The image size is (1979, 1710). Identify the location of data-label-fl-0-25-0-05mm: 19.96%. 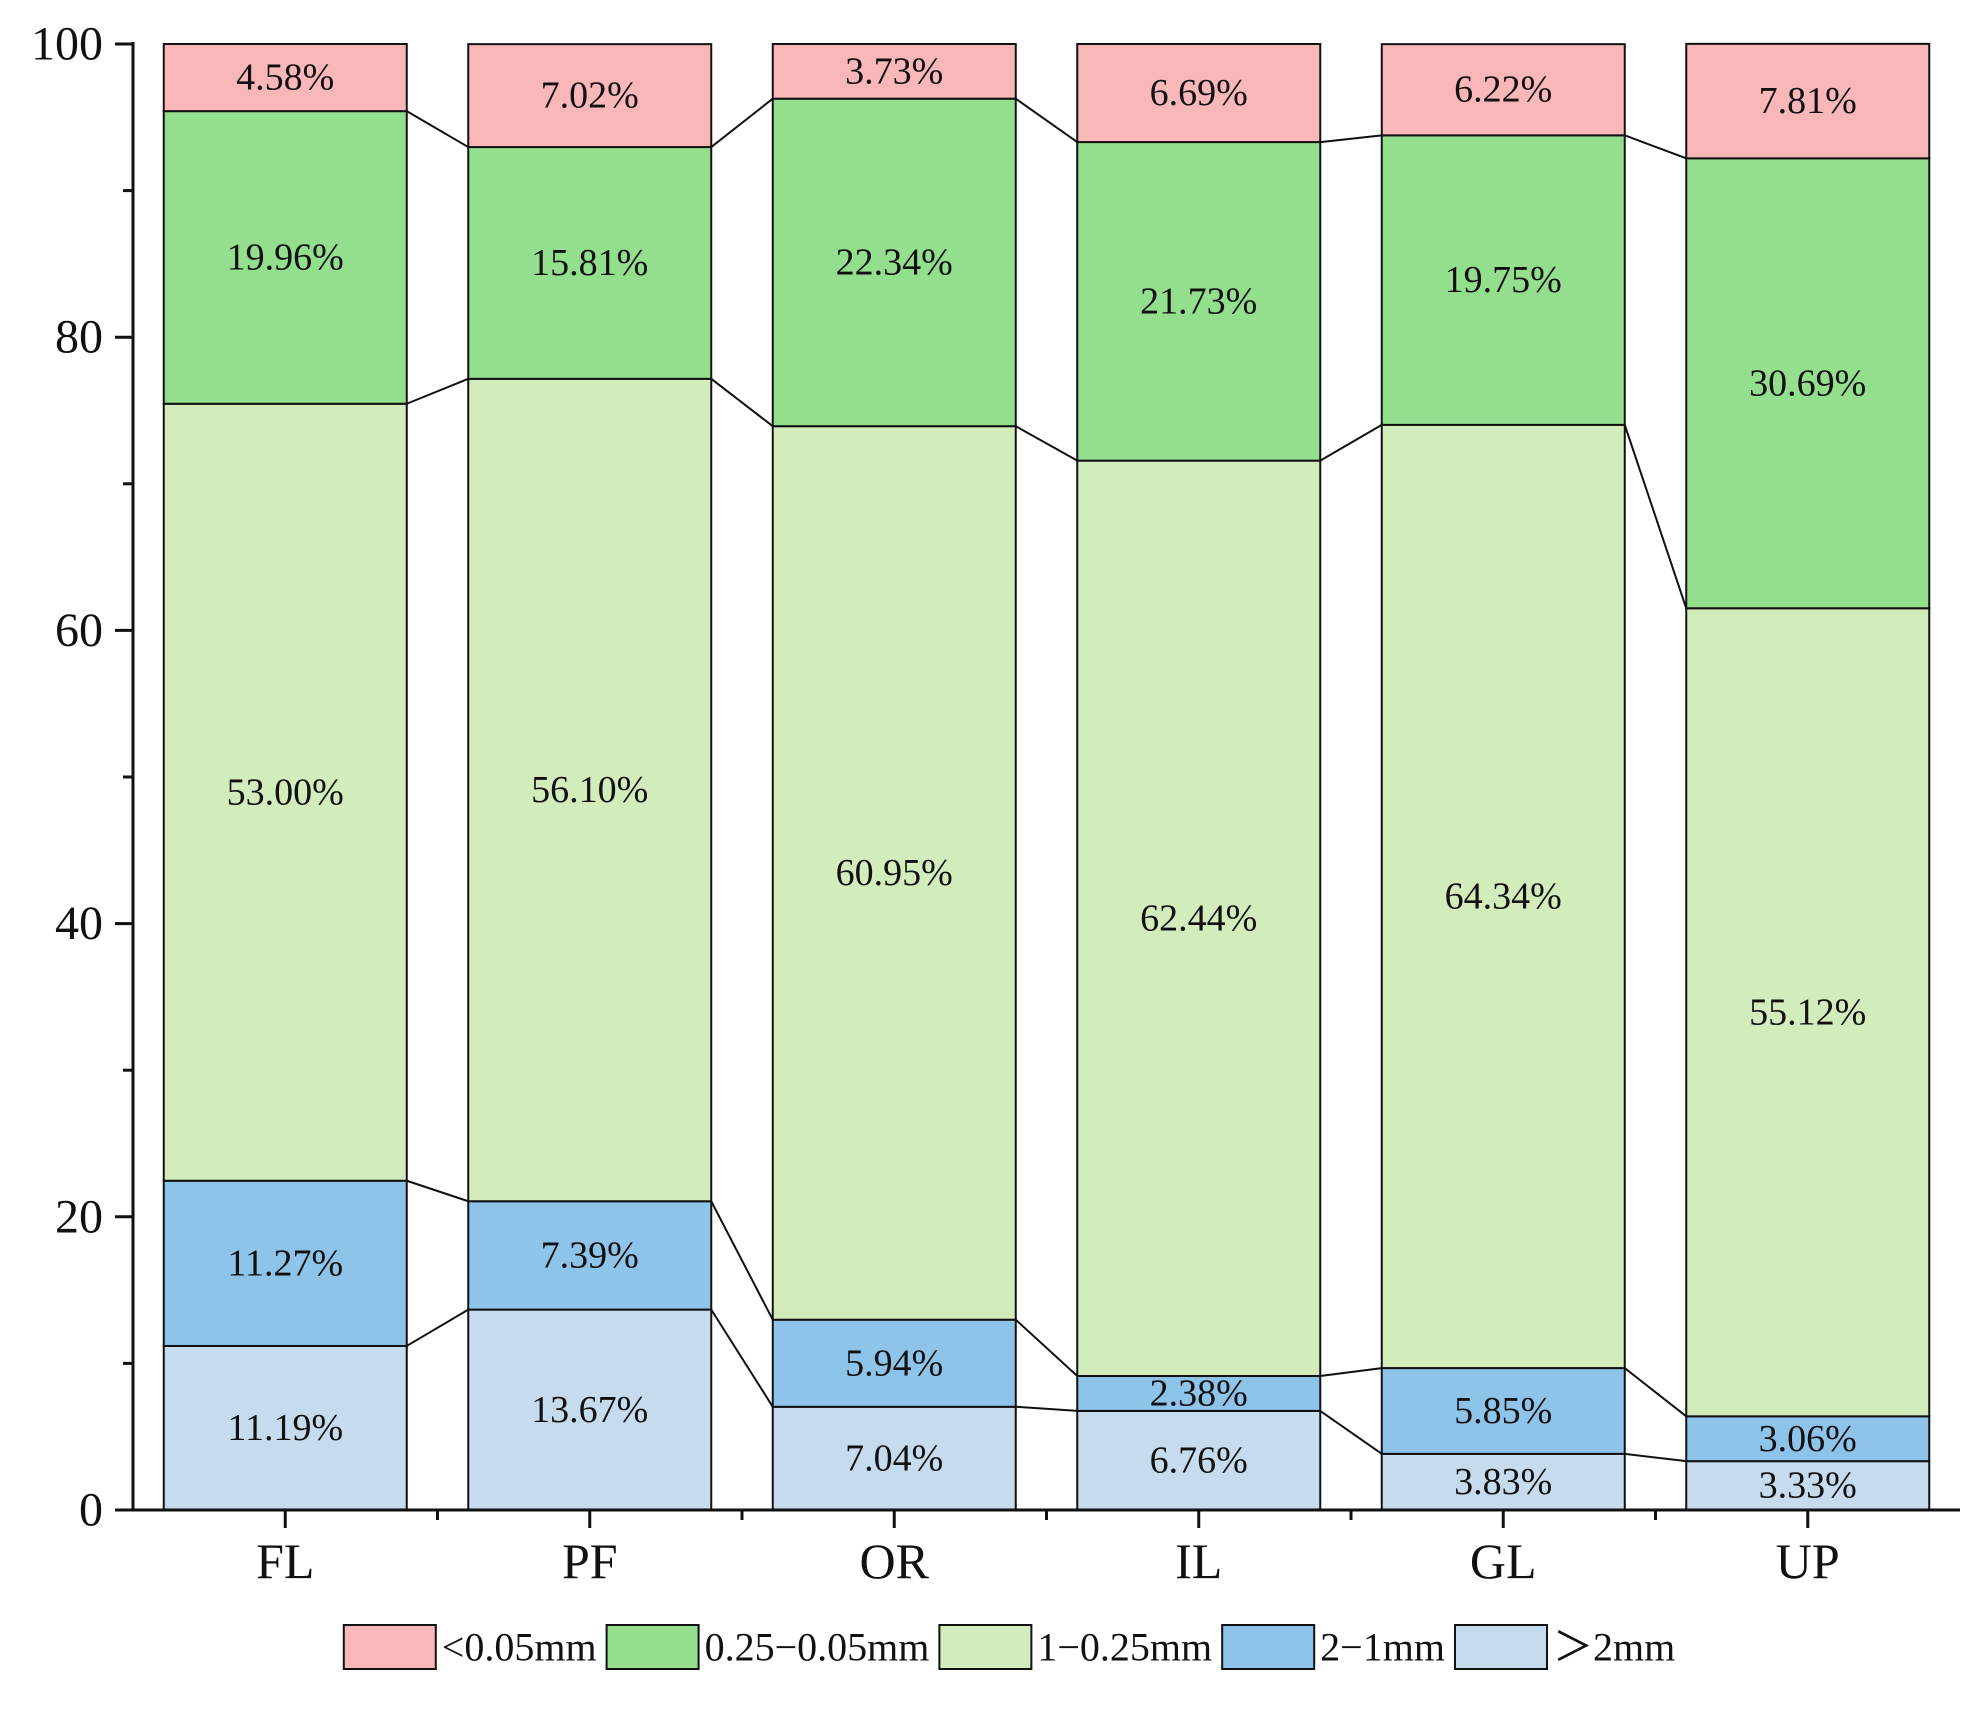
(285, 257).